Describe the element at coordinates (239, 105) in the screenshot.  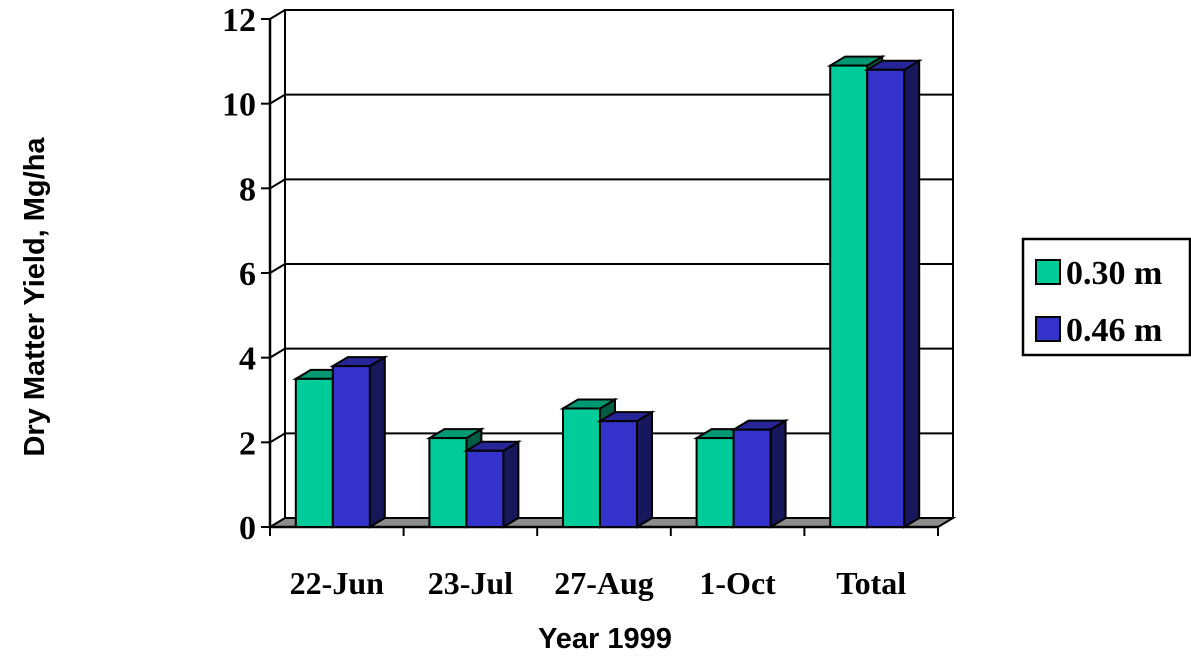
I see `y-tick-label: 10` at that location.